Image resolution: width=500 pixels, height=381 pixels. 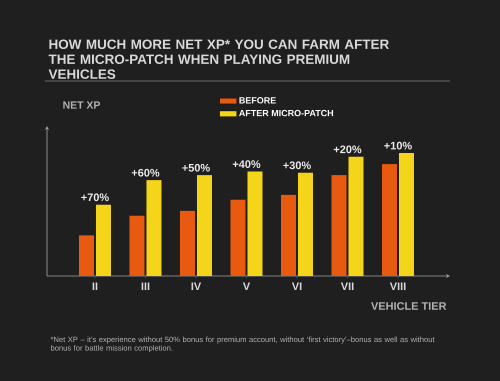 What do you see at coordinates (398, 286) in the screenshot?
I see `x-tick-label: VIII` at bounding box center [398, 286].